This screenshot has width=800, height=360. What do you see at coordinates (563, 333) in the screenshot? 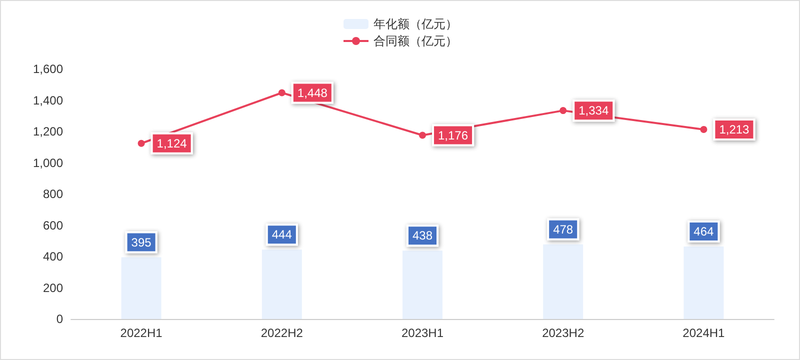
I see `x-tick-label: 2023H2` at bounding box center [563, 333].